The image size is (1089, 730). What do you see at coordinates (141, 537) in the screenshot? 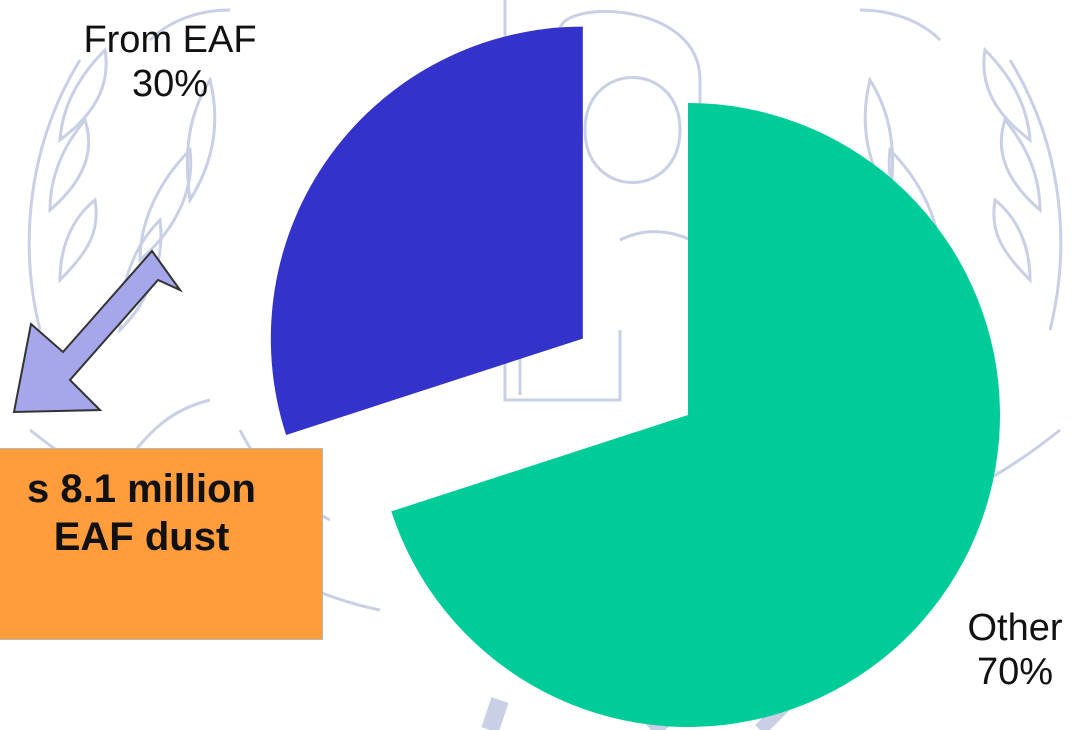
I see `callout-line-2: EAF dust` at bounding box center [141, 537].